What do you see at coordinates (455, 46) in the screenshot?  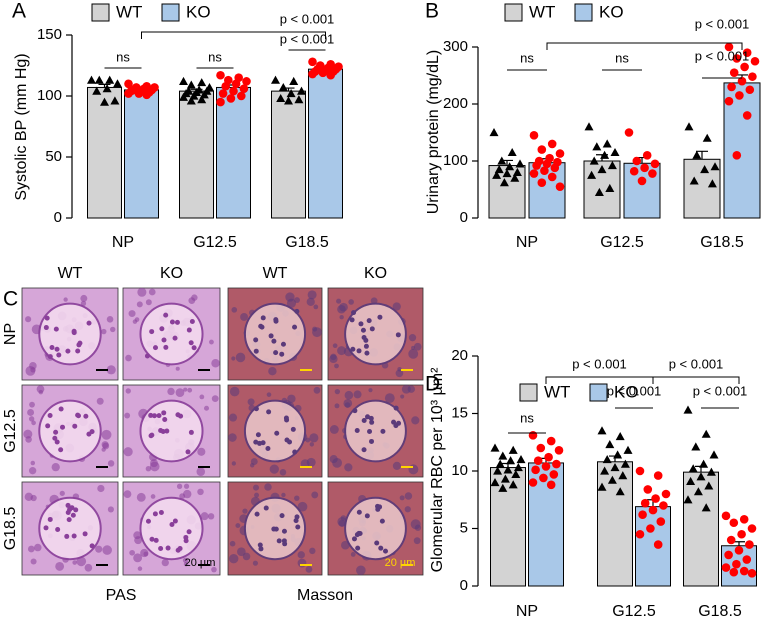 I see `y-tick-label: 300` at bounding box center [455, 46].